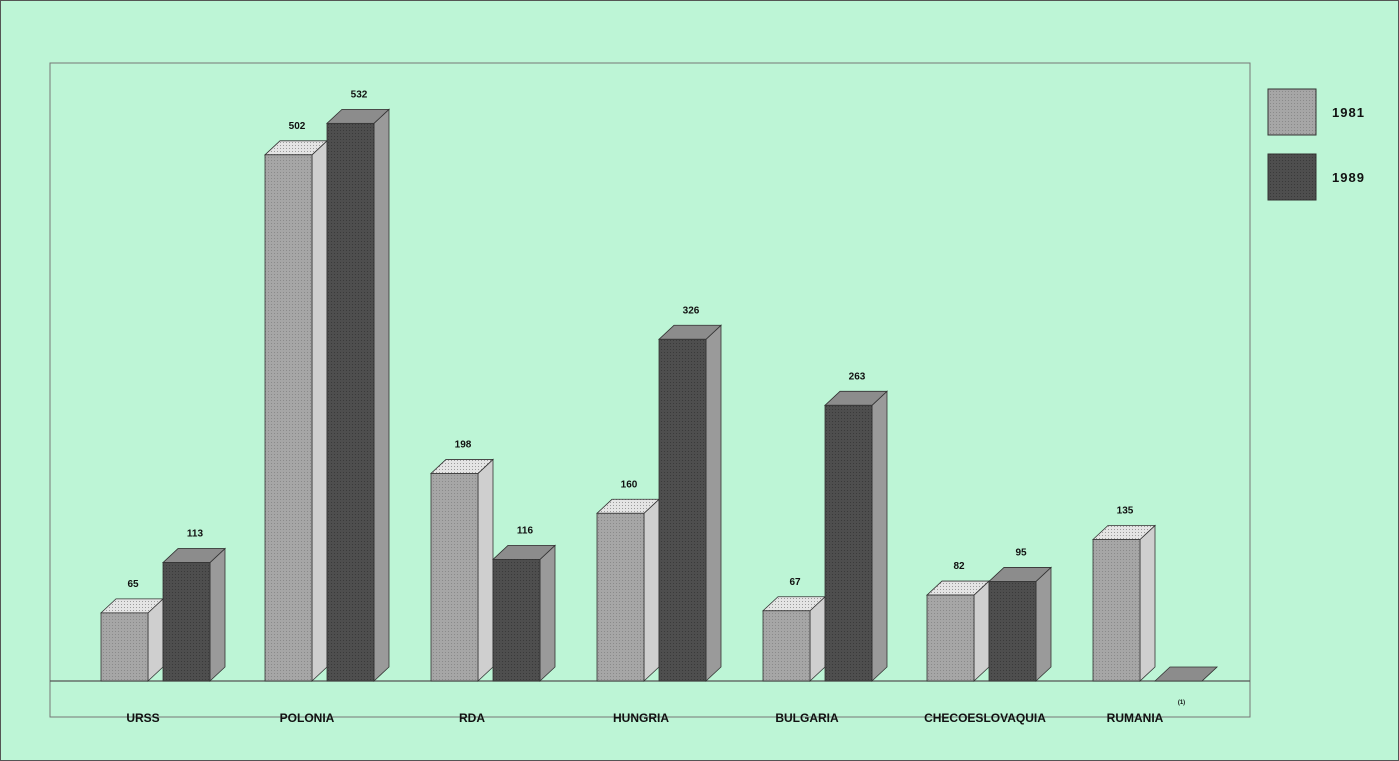  Describe the element at coordinates (472, 718) in the screenshot. I see `category-label: RDA` at that location.